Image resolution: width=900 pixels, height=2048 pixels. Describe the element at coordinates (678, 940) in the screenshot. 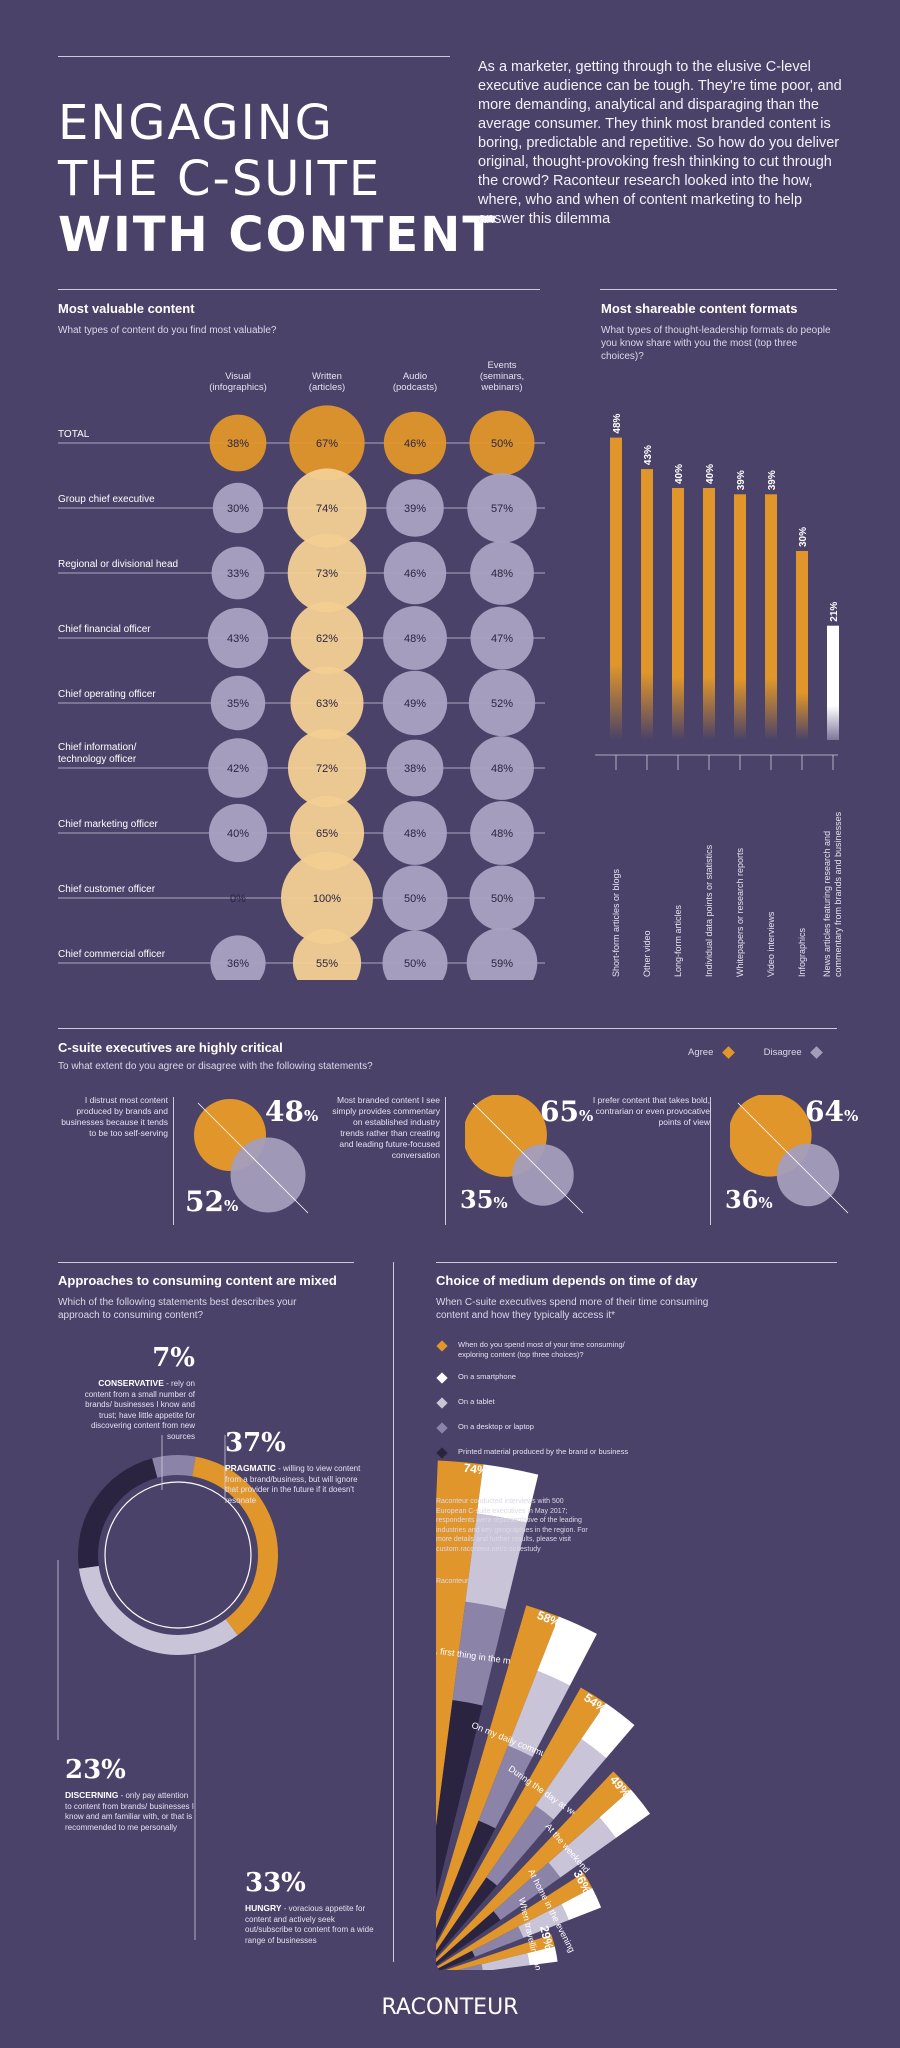

I see `bar-category-label: Long-form articles` at that location.